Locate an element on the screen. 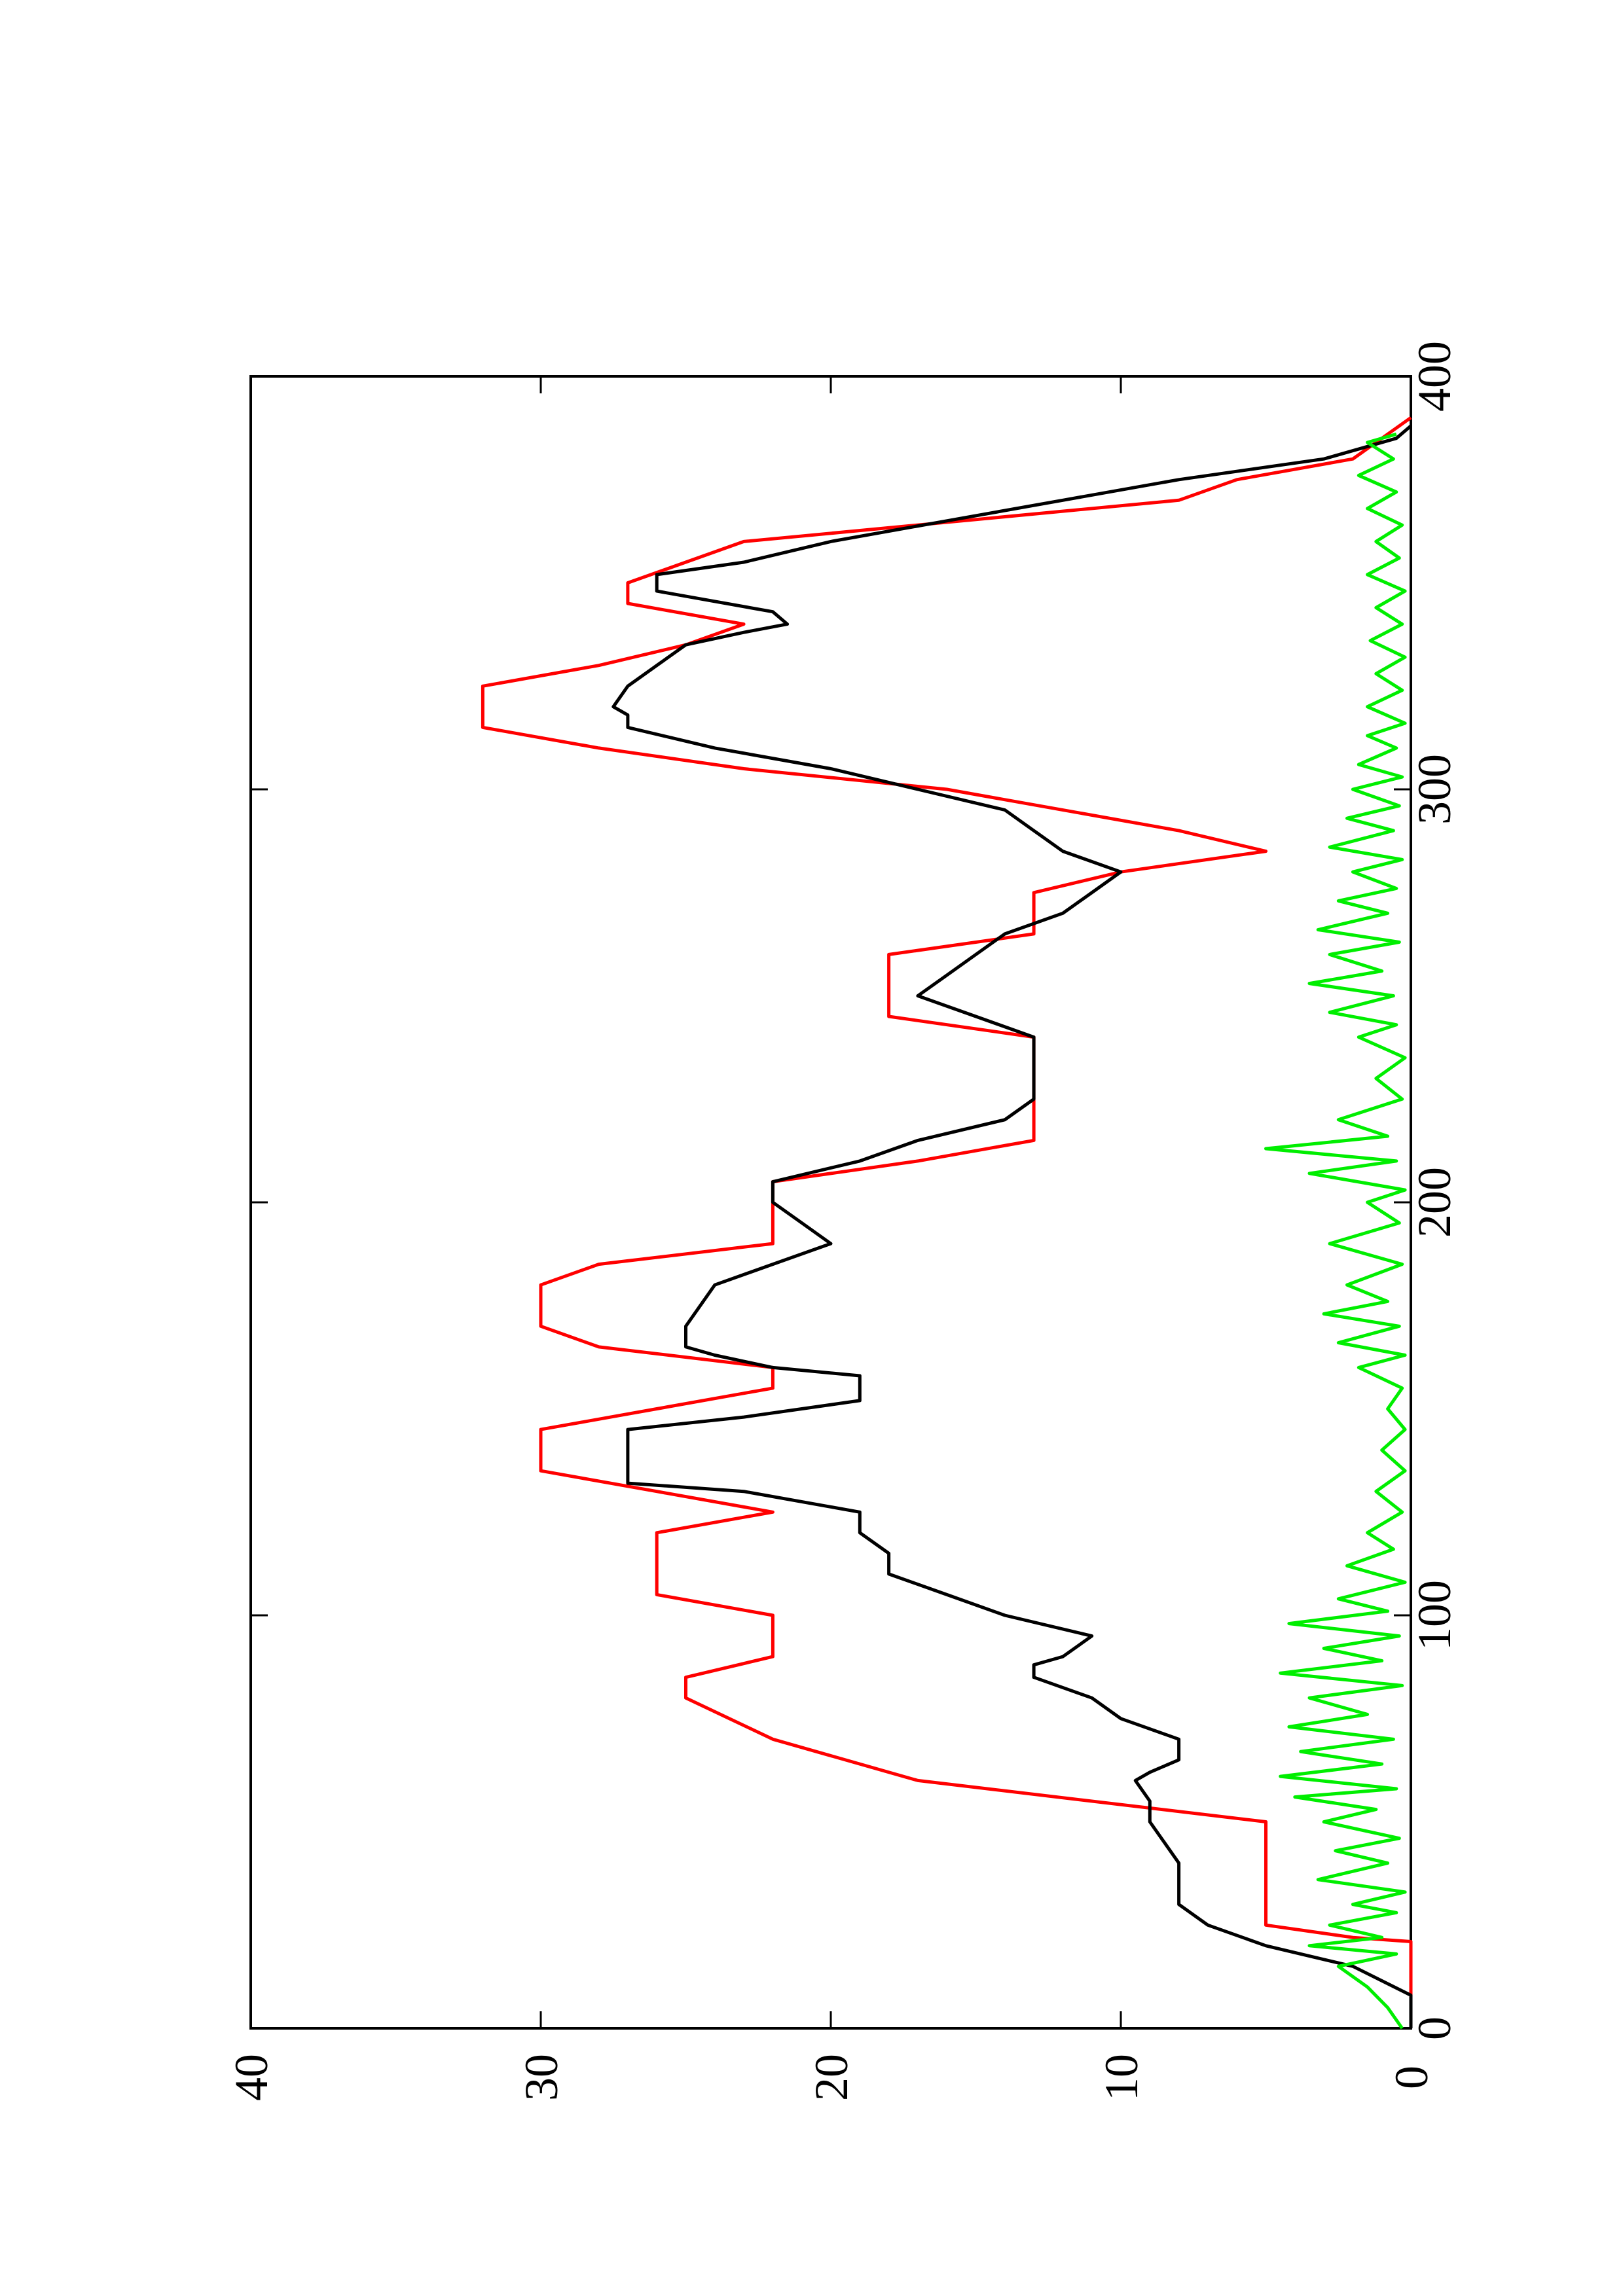  y-tick-label: 20 is located at coordinates (831, 2077).